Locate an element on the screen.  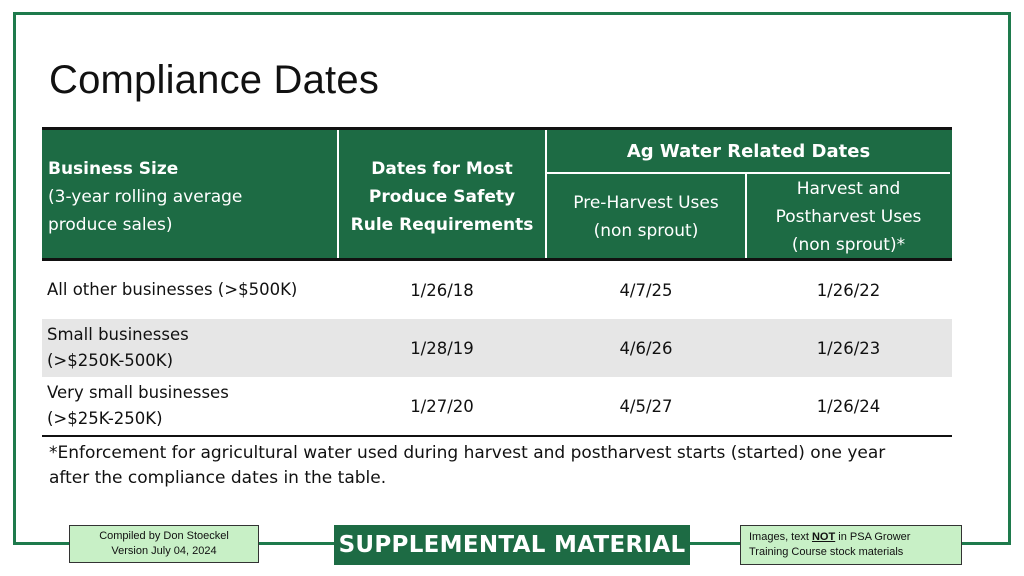
most-date-cell: 1/26/18 is located at coordinates (442, 290).